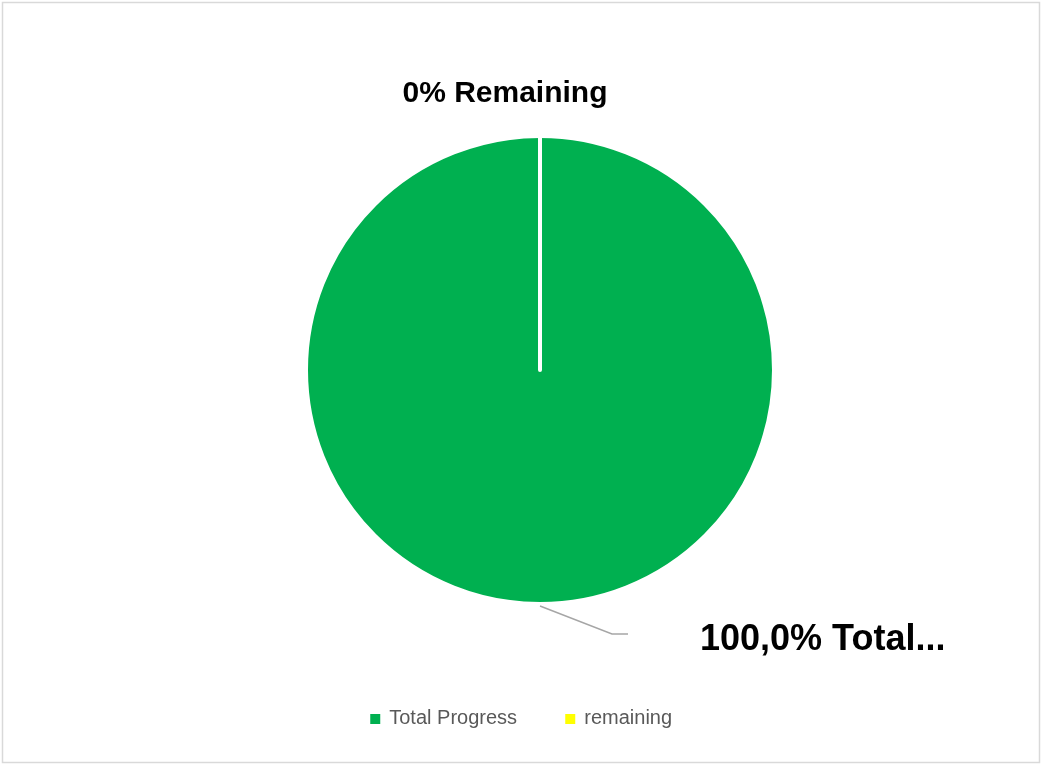 This screenshot has height=766, width=1043. Describe the element at coordinates (628, 717) in the screenshot. I see `legend-label: remaining` at that location.